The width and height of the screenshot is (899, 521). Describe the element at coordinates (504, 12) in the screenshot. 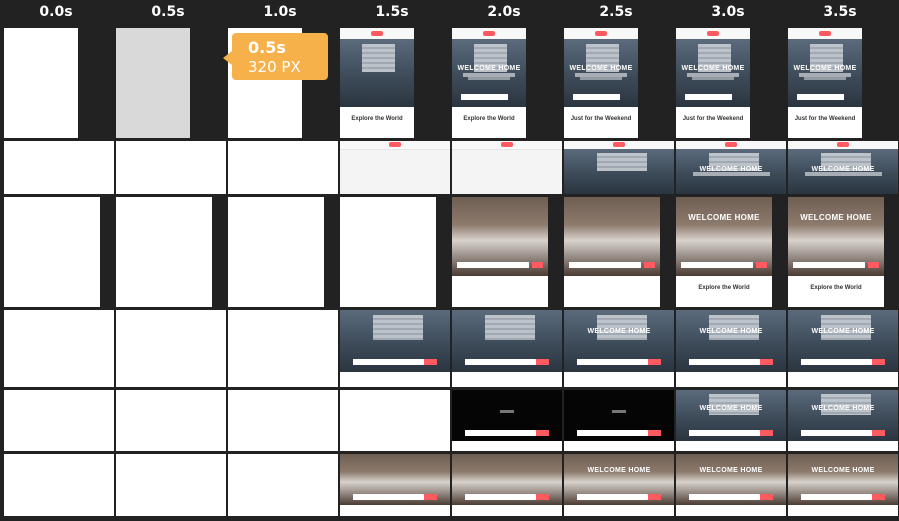

I see `time-label: 2.0s` at that location.